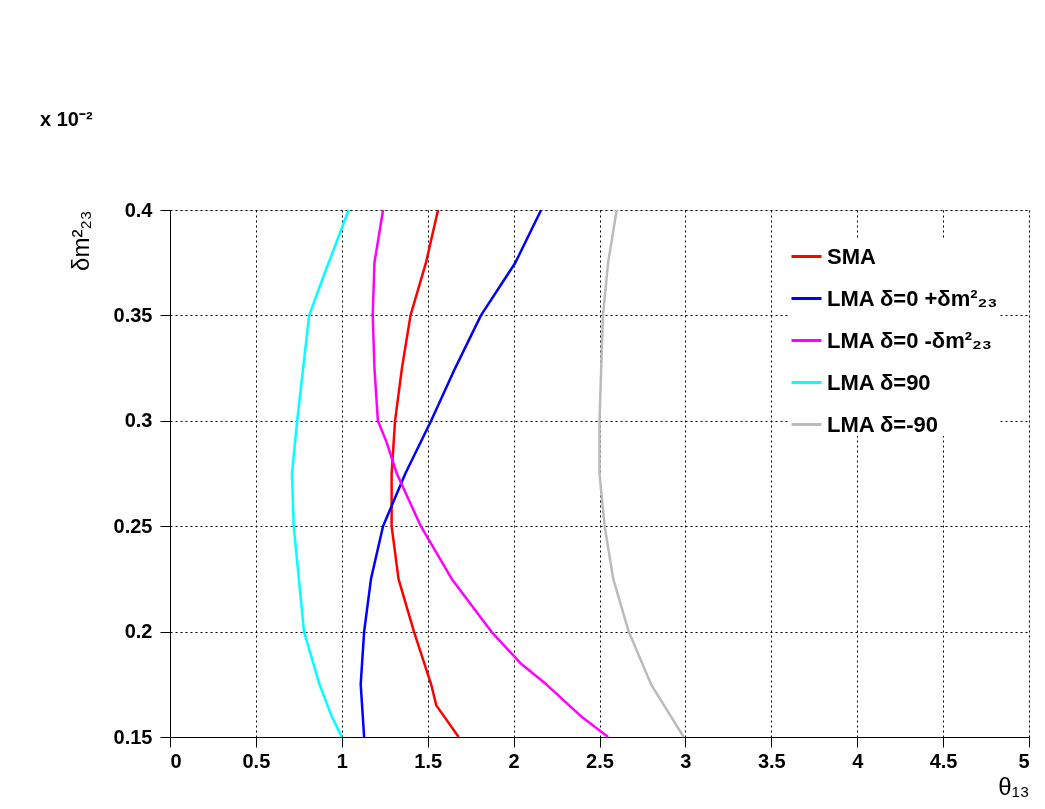 This screenshot has width=1045, height=809. I want to click on y-tick-label: 0.35, so click(133, 314).